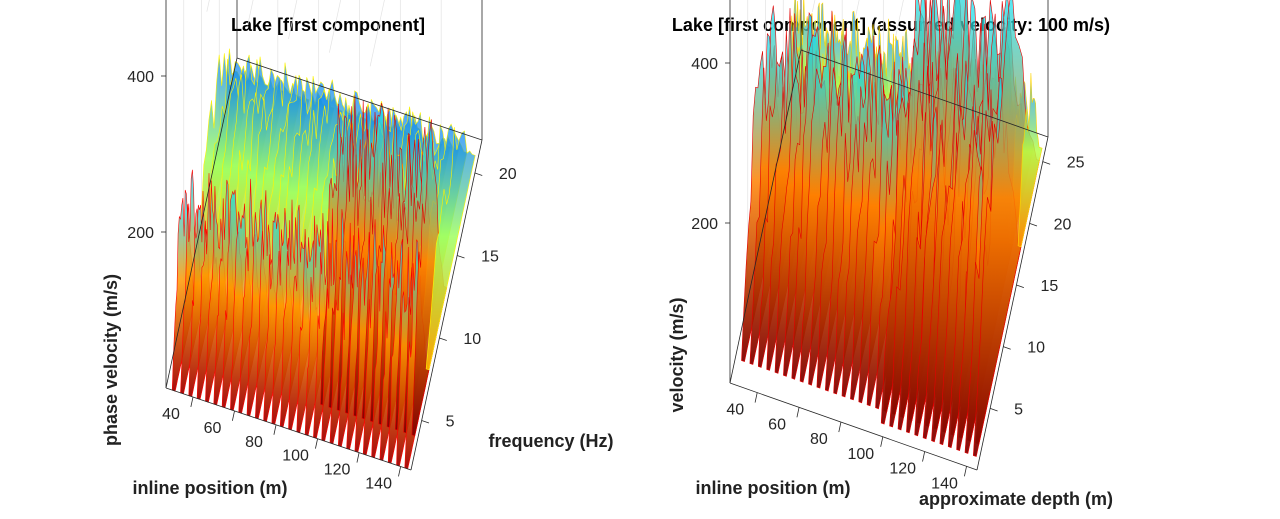 This screenshot has height=519, width=1280. What do you see at coordinates (146, 155) in the screenshot?
I see `left-z-ticks: 200 400` at bounding box center [146, 155].